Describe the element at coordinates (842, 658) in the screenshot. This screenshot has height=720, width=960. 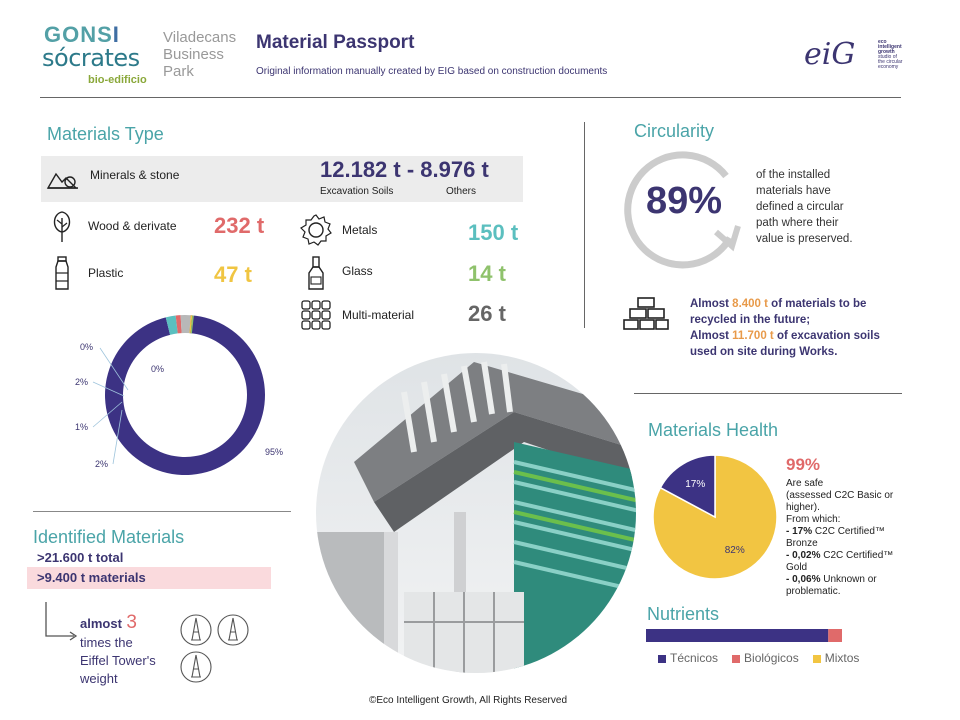
I see `legend-label: Mixtos` at that location.